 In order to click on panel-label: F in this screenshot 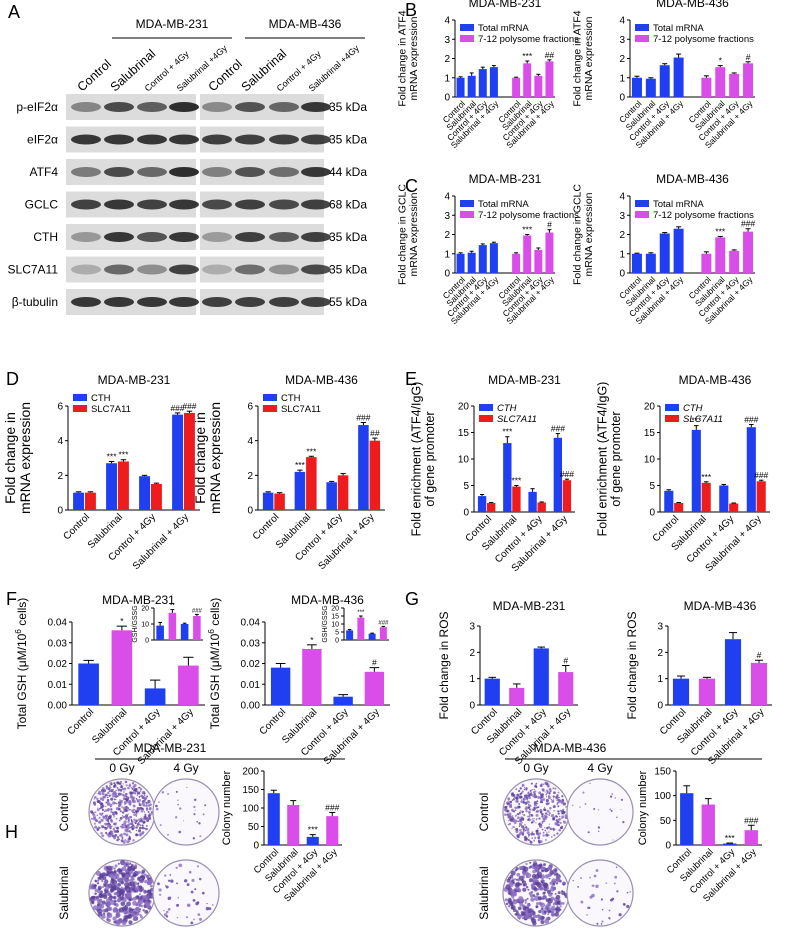, I will do `click(11, 599)`.